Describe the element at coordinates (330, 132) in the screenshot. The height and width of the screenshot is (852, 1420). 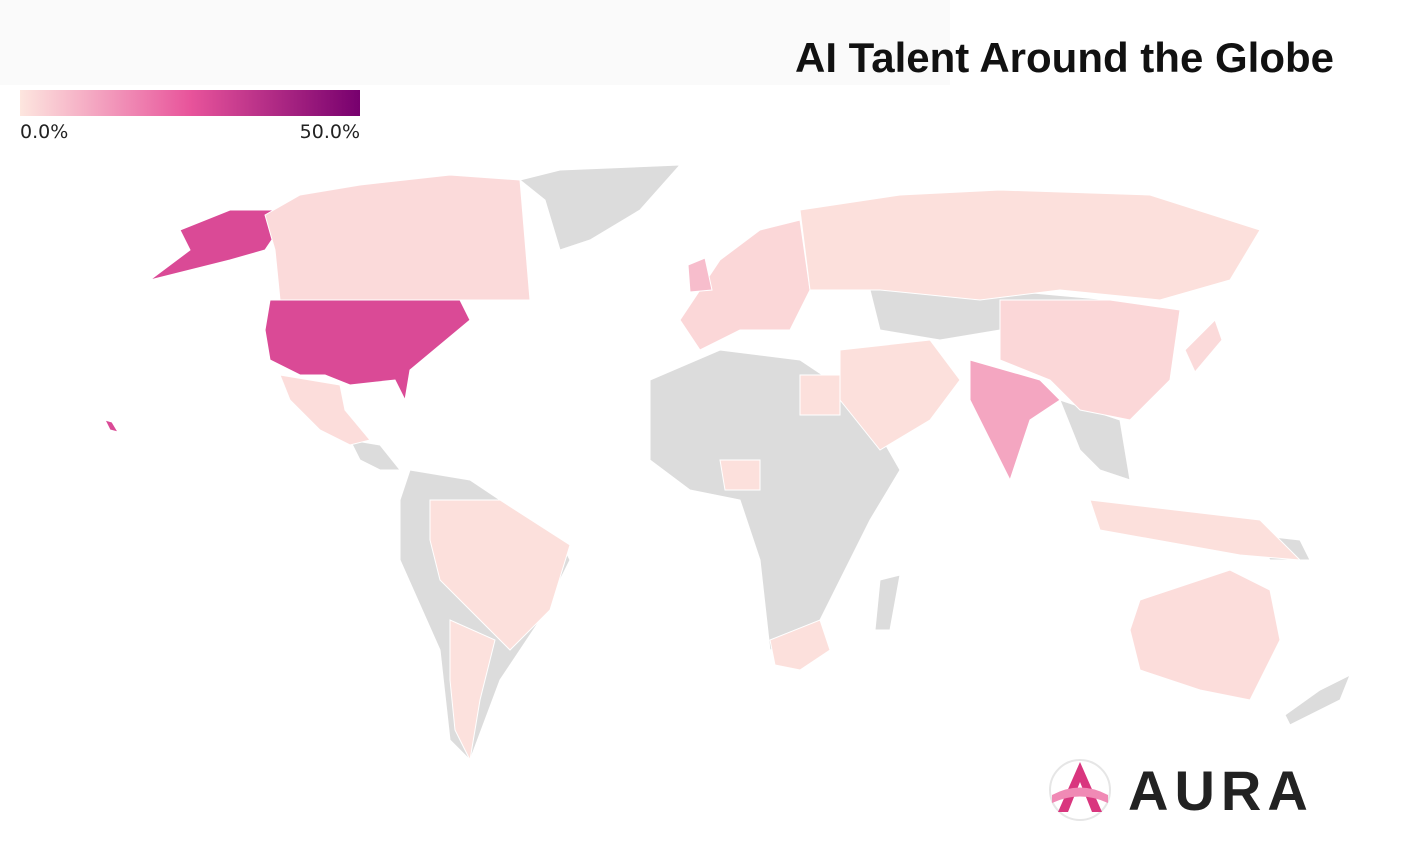
I see `legend-tick-label: 50.0%` at that location.